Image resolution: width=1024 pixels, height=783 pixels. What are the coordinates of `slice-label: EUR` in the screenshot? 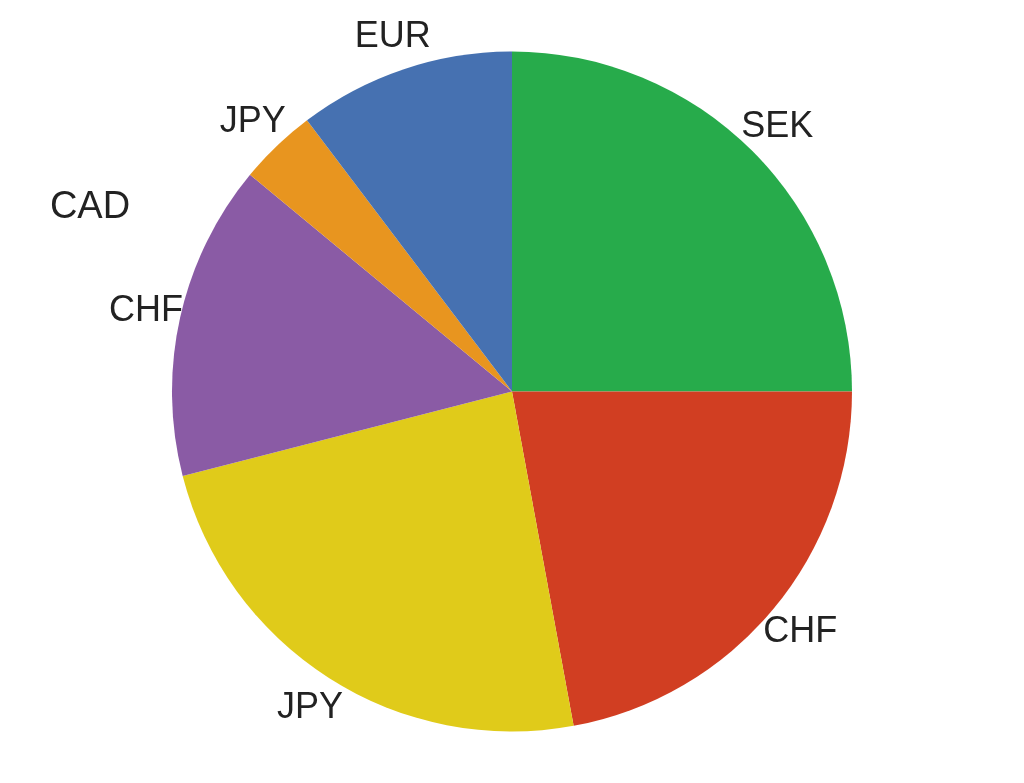 It's located at (392, 34).